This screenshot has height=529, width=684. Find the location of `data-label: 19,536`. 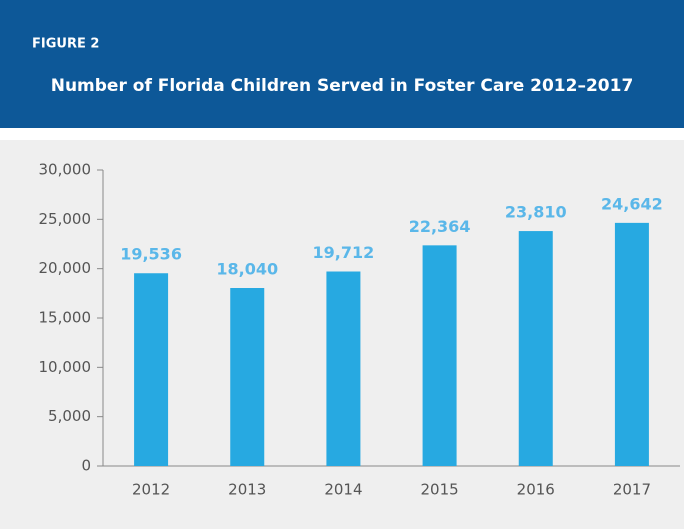

data-label: 19,536 is located at coordinates (151, 254).